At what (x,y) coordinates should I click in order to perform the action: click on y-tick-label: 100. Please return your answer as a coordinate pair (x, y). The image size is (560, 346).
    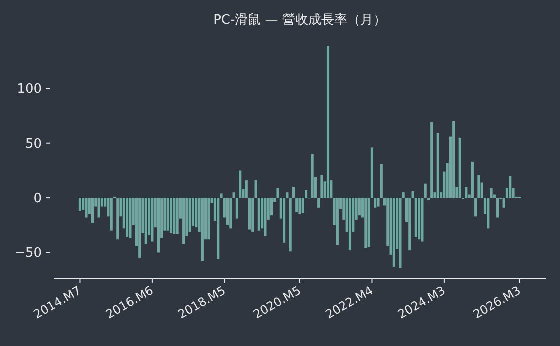
    Looking at the image, I should click on (29, 90).